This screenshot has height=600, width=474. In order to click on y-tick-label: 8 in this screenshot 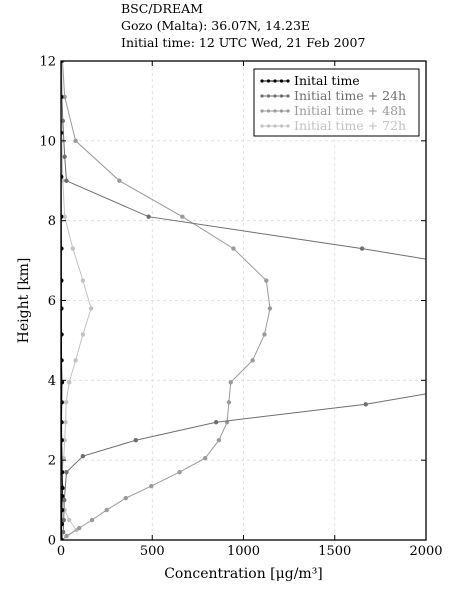, I will do `click(52, 221)`.